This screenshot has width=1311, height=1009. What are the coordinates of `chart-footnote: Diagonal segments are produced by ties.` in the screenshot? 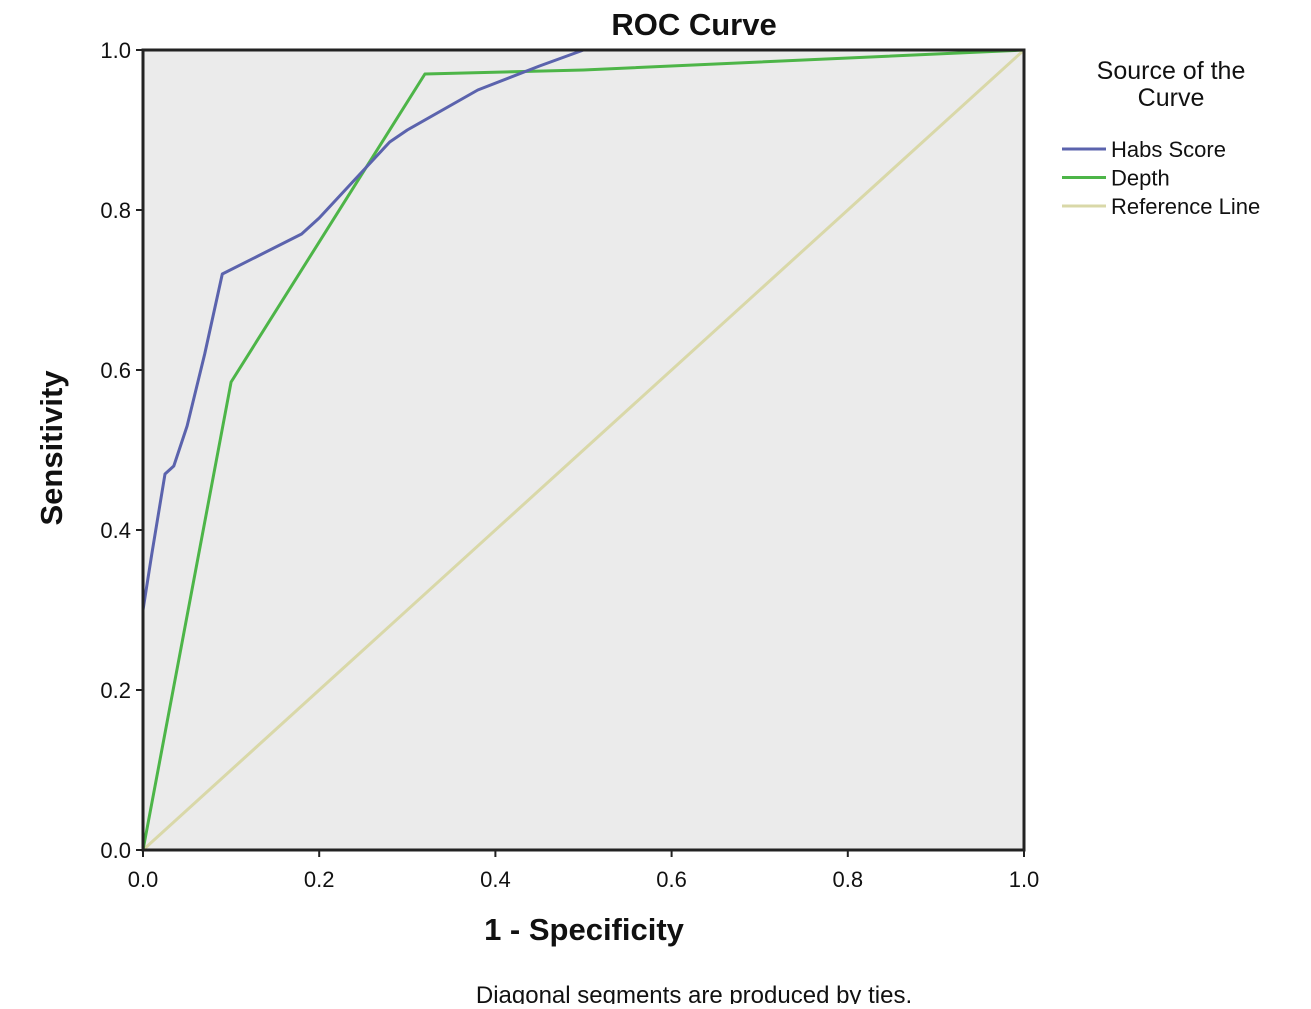 It's located at (694, 993).